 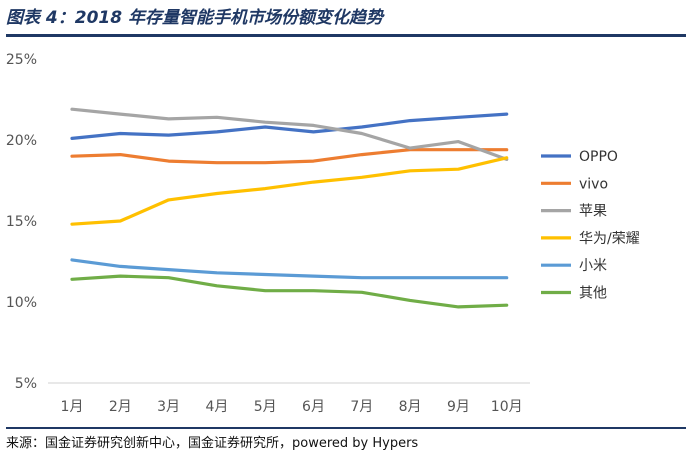 I want to click on x-tick-label: 6月, so click(x=313, y=407).